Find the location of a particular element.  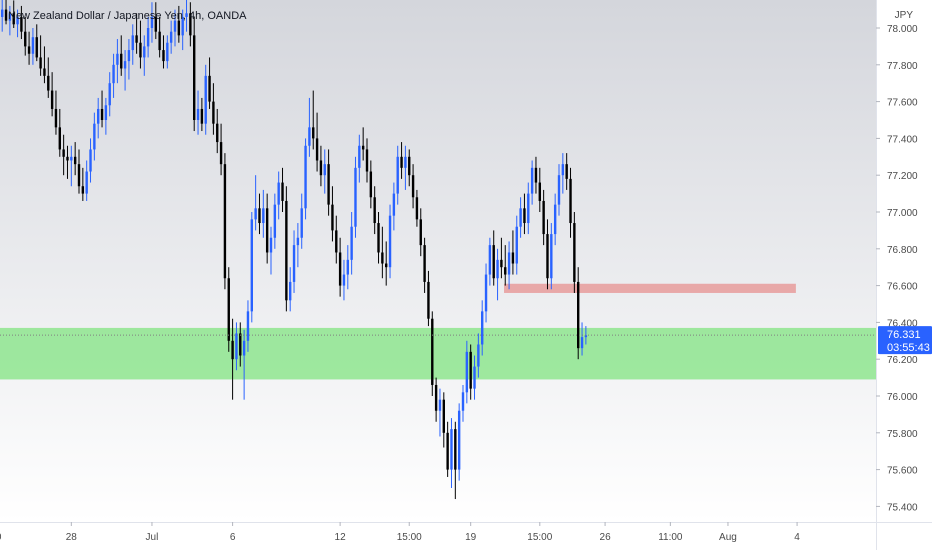

price-tick-label: 77.000 is located at coordinates (902, 213).